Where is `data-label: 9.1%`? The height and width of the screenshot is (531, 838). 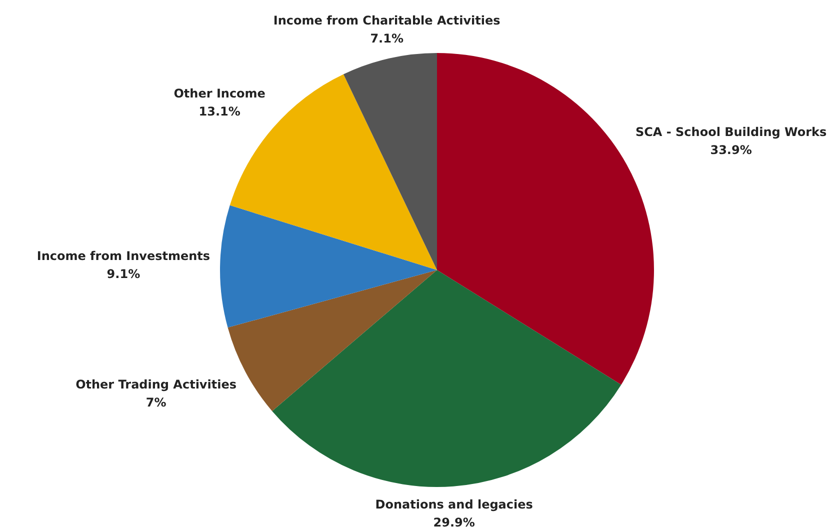
data-label: 9.1% is located at coordinates (123, 274).